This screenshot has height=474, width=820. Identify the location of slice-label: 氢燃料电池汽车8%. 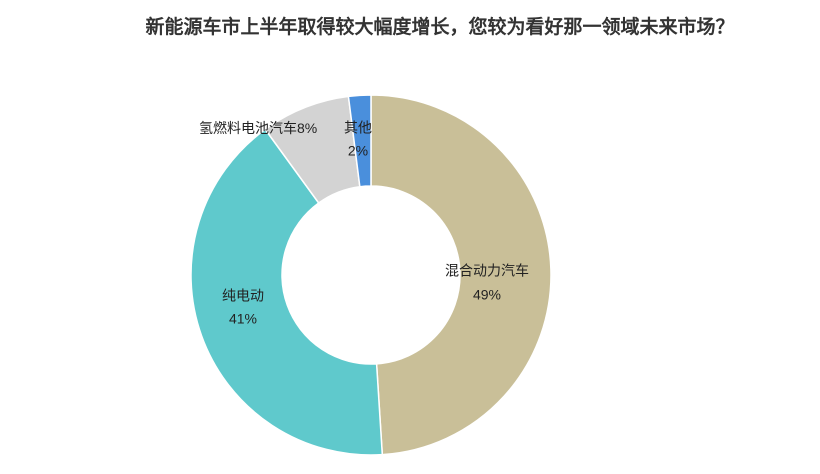
(258, 128).